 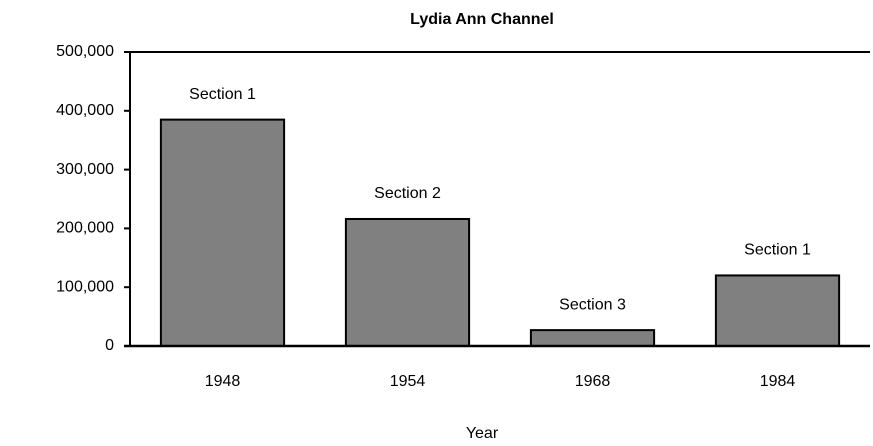 I want to click on bar-annotation: Section 2, so click(x=407, y=193).